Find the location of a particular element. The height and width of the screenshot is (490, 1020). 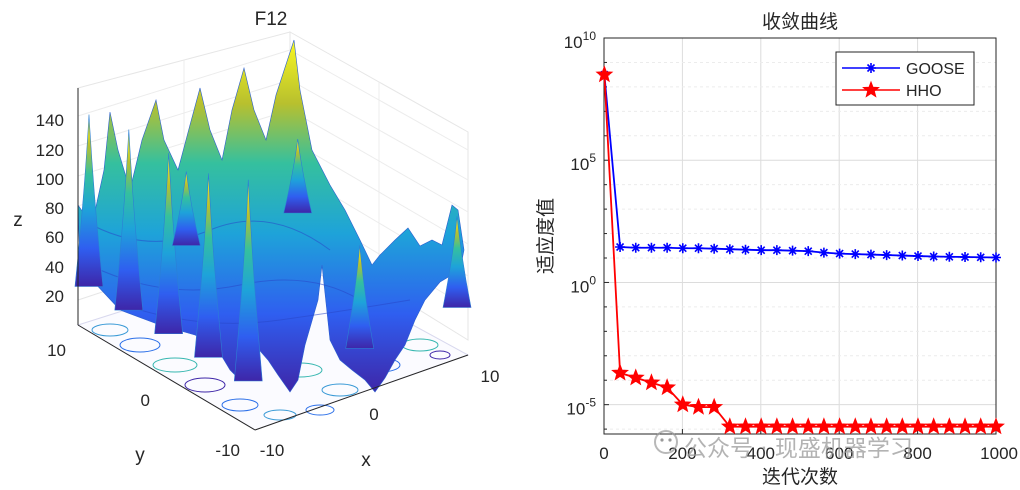

x-tick-label: -10 is located at coordinates (272, 450).